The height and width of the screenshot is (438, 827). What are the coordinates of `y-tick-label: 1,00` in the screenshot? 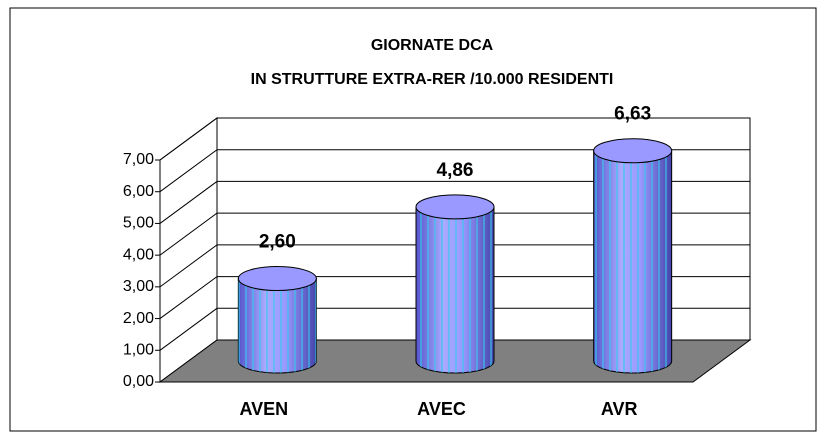 It's located at (138, 350).